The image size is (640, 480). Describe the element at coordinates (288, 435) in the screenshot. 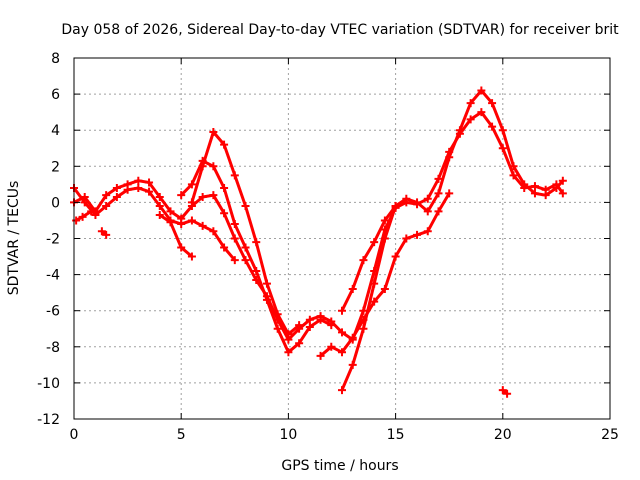

I see `x-tick-label: 10` at that location.